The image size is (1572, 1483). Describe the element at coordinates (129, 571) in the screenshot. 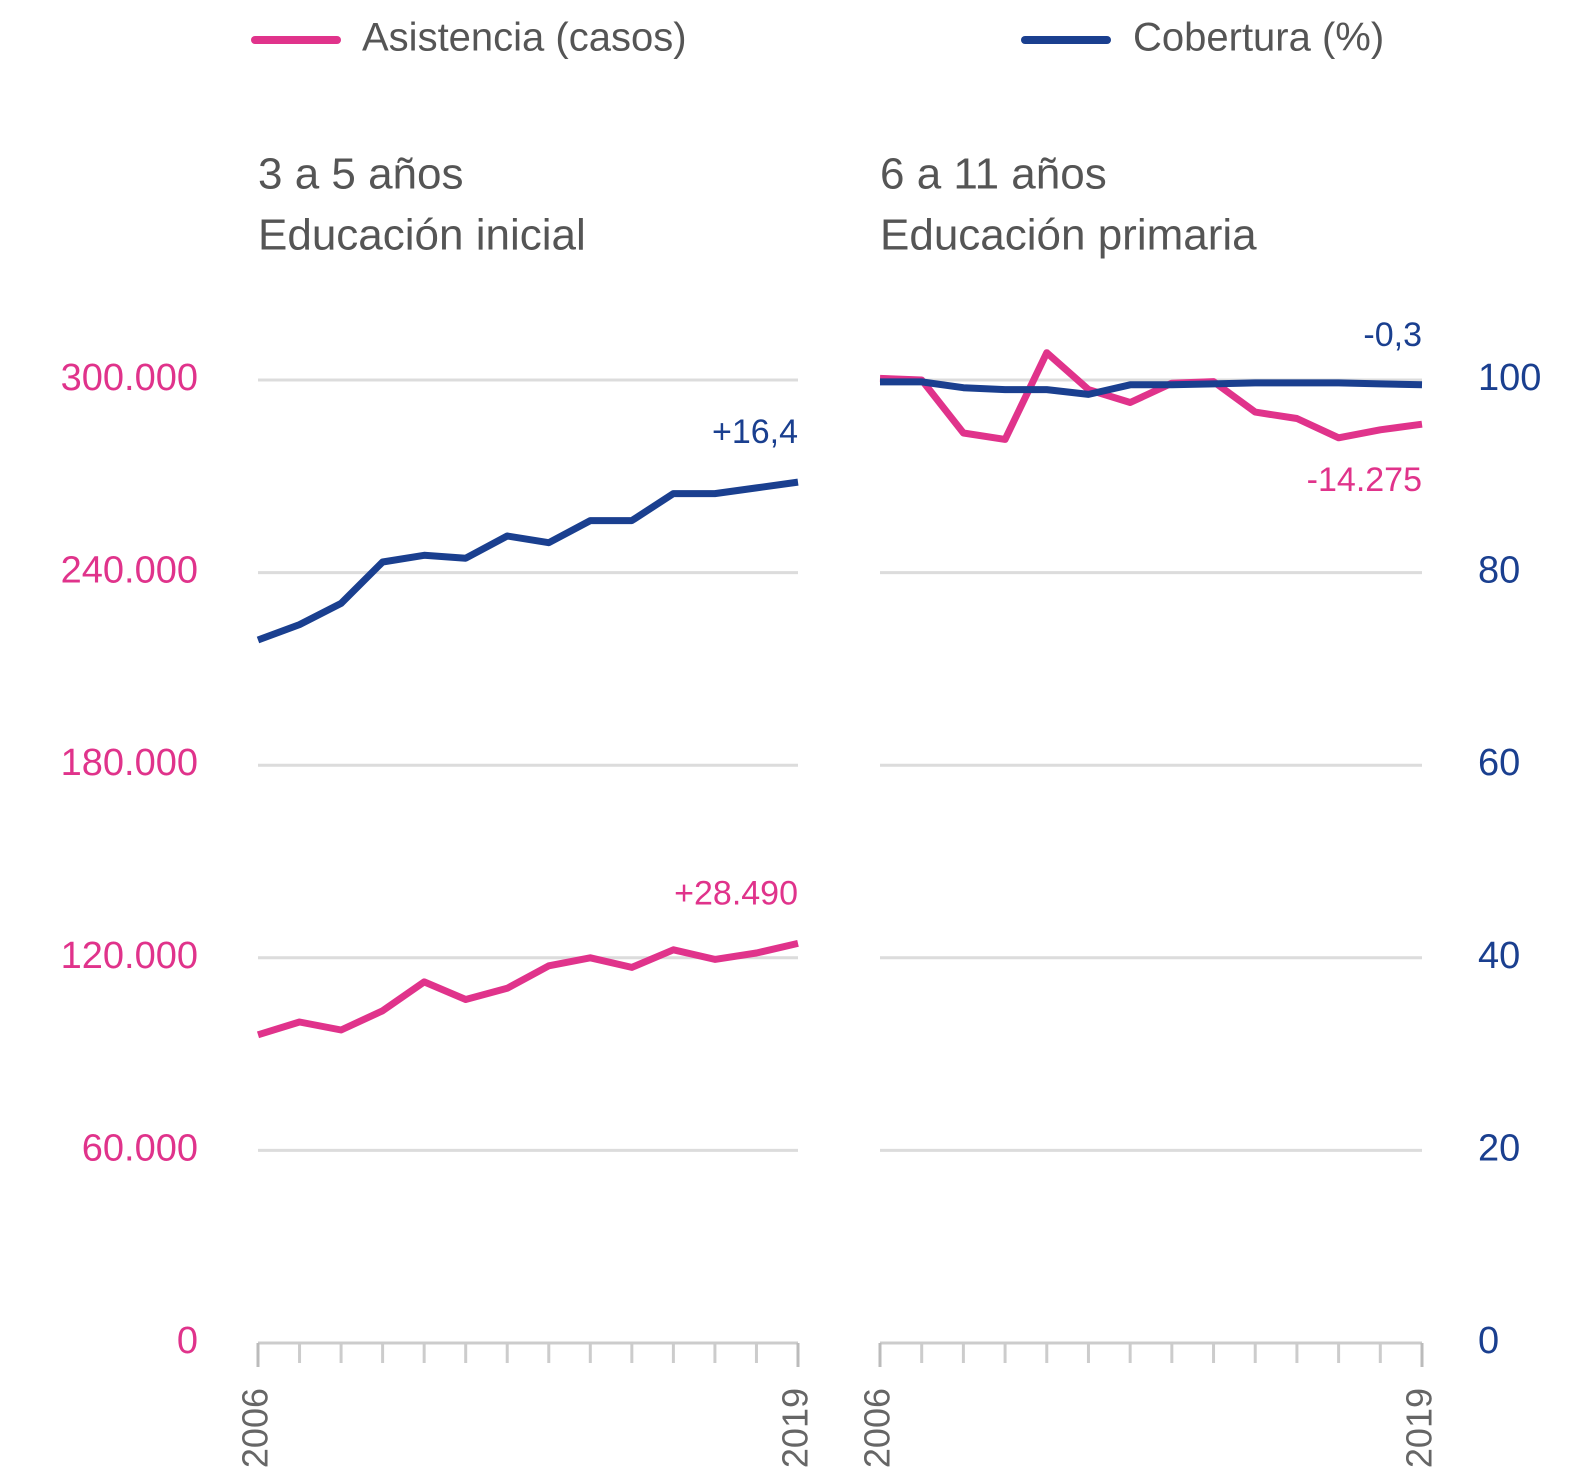

I see `y-tick-label: 240.000` at that location.